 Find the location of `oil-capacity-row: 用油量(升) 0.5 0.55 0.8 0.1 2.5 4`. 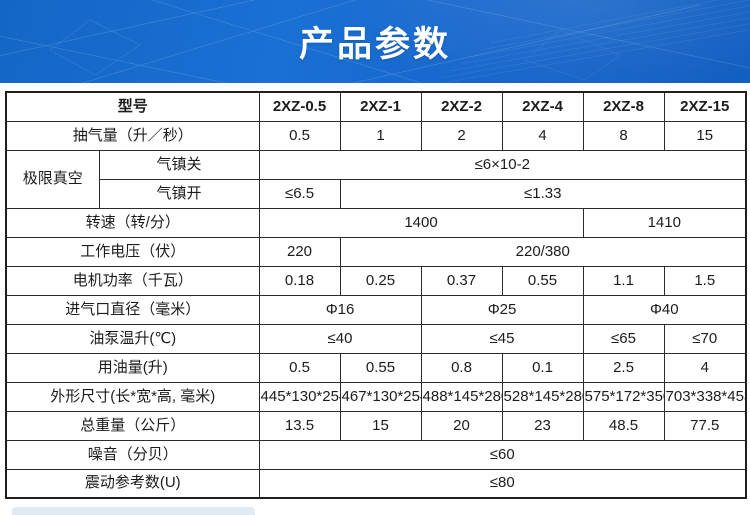

oil-capacity-row: 用油量(升) 0.5 0.55 0.8 0.1 2.5 4 is located at coordinates (376, 367).